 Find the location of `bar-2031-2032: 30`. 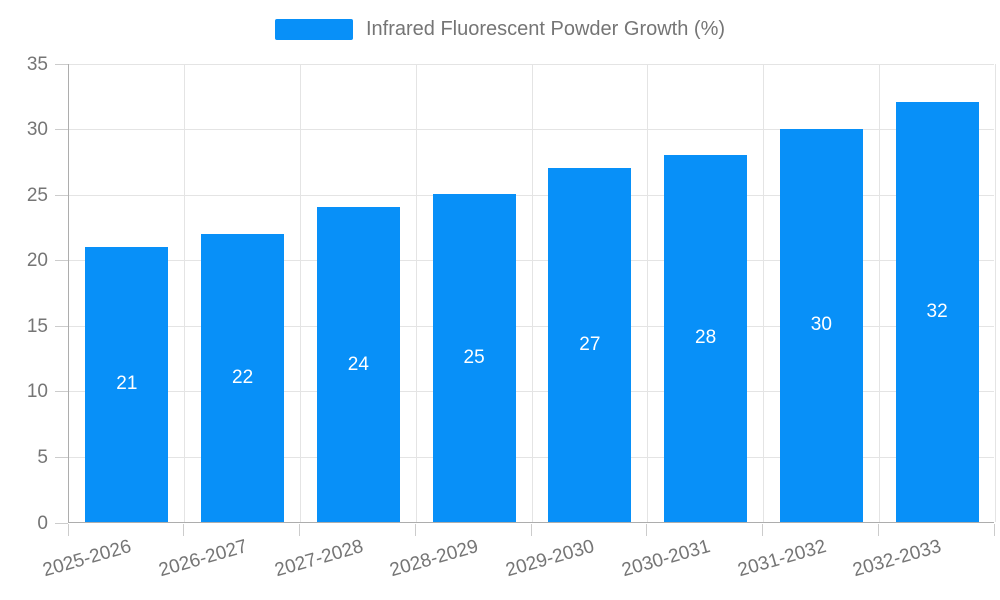

bar-2031-2032: 30 is located at coordinates (821, 325).